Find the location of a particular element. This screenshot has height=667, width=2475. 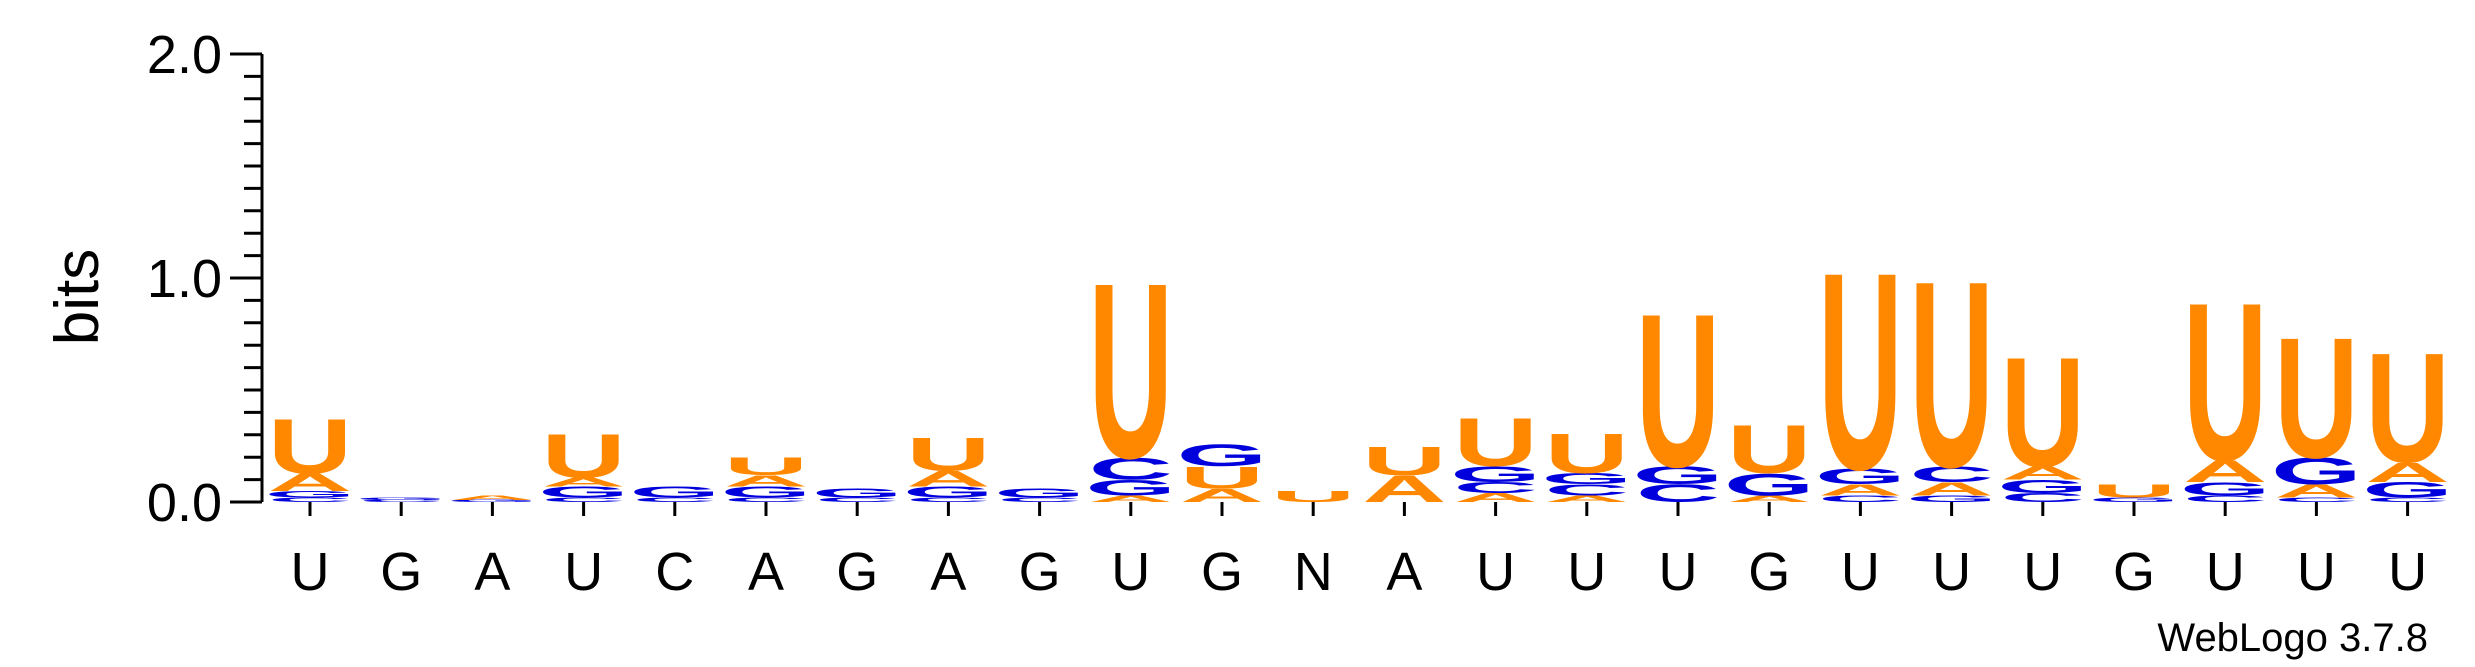

position-label: N is located at coordinates (1313, 572).